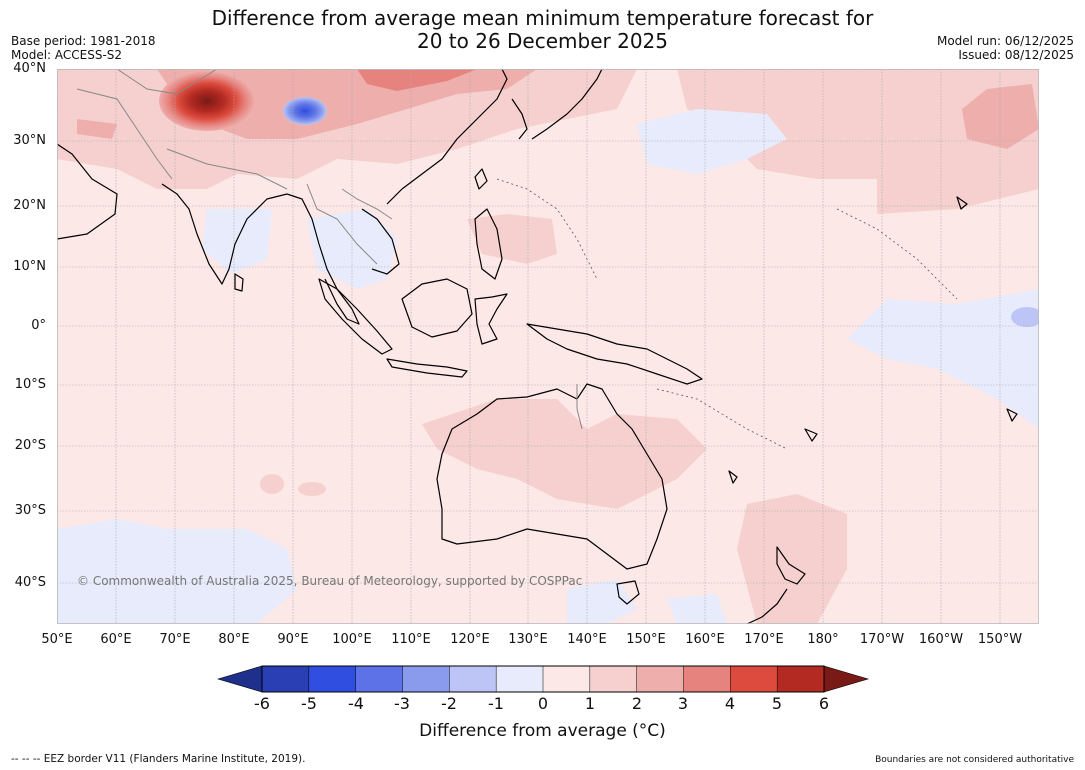  Describe the element at coordinates (1000, 639) in the screenshot. I see `lon-label: 150°W` at that location.